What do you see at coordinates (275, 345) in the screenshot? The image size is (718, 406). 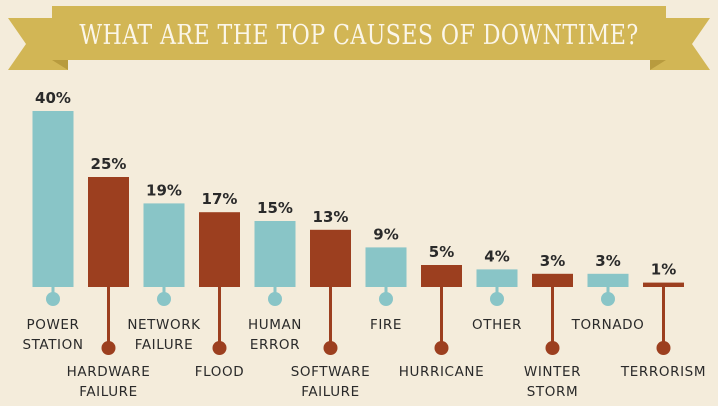 I see `category-label: ERROR` at bounding box center [275, 345].